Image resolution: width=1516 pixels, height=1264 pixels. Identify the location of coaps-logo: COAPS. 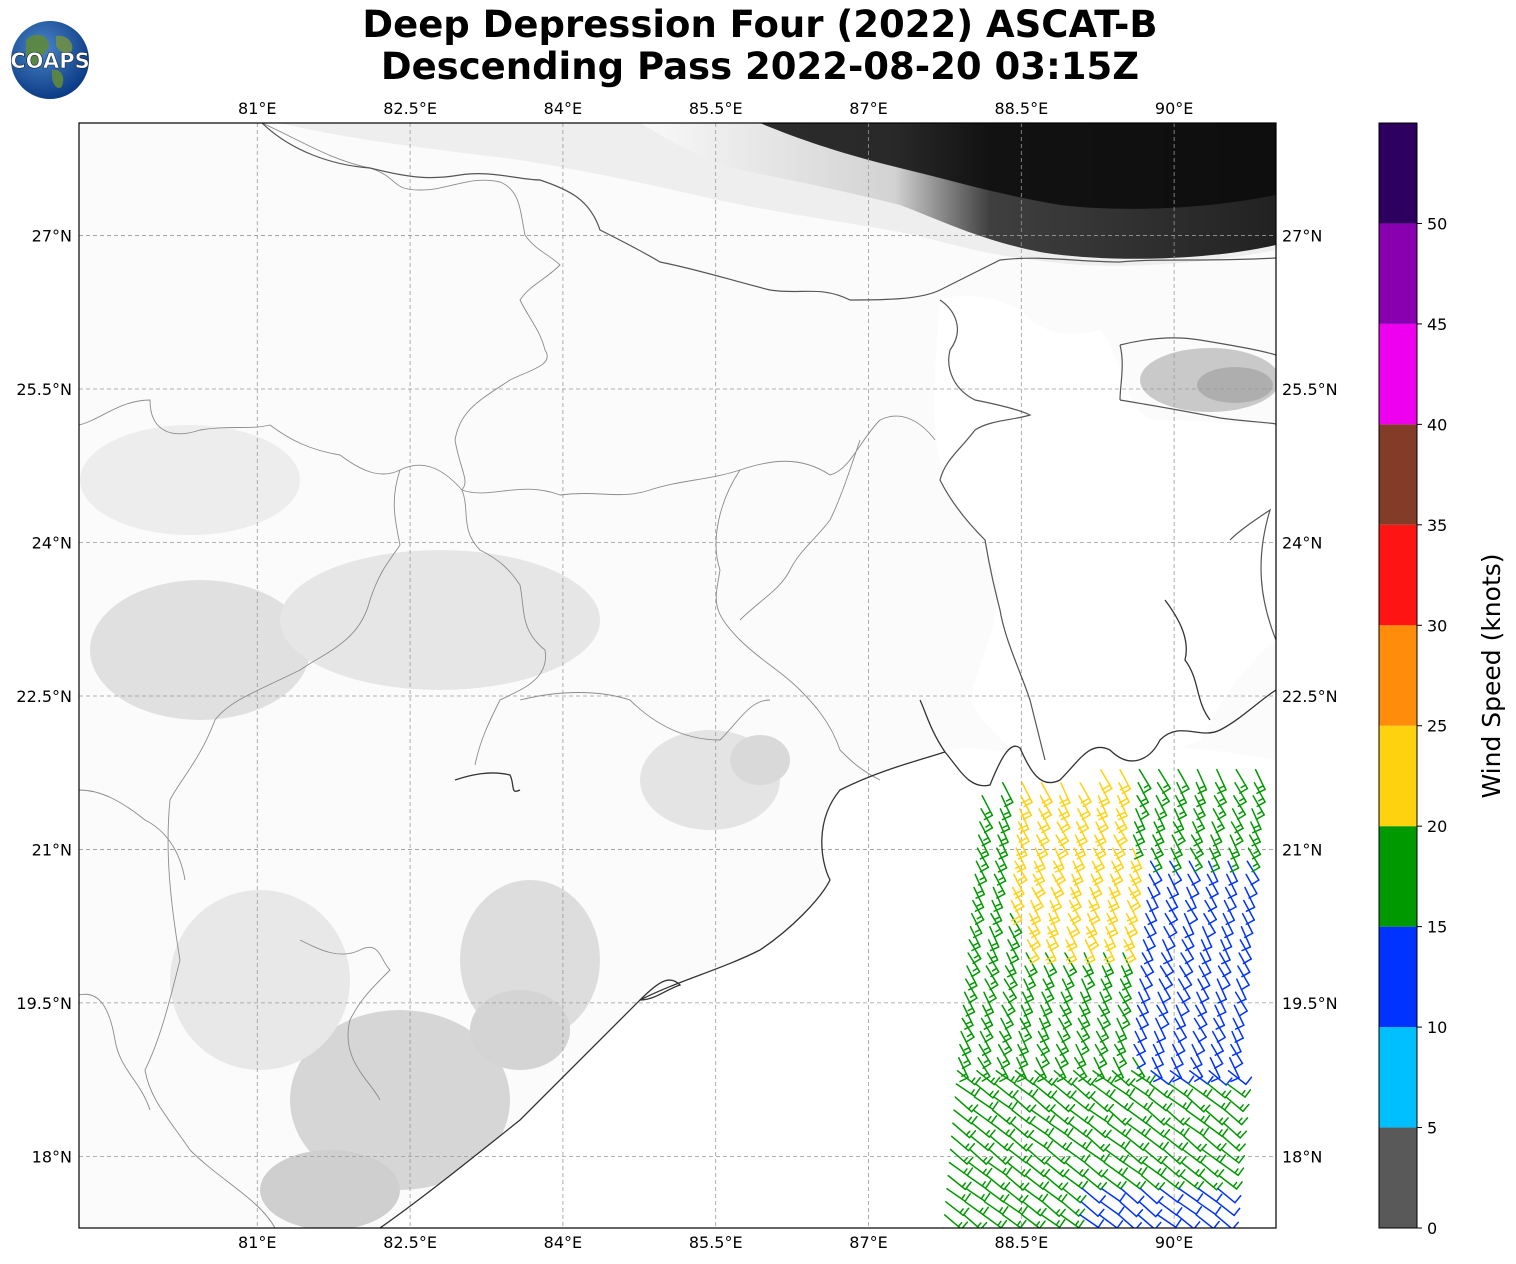
(50, 60).